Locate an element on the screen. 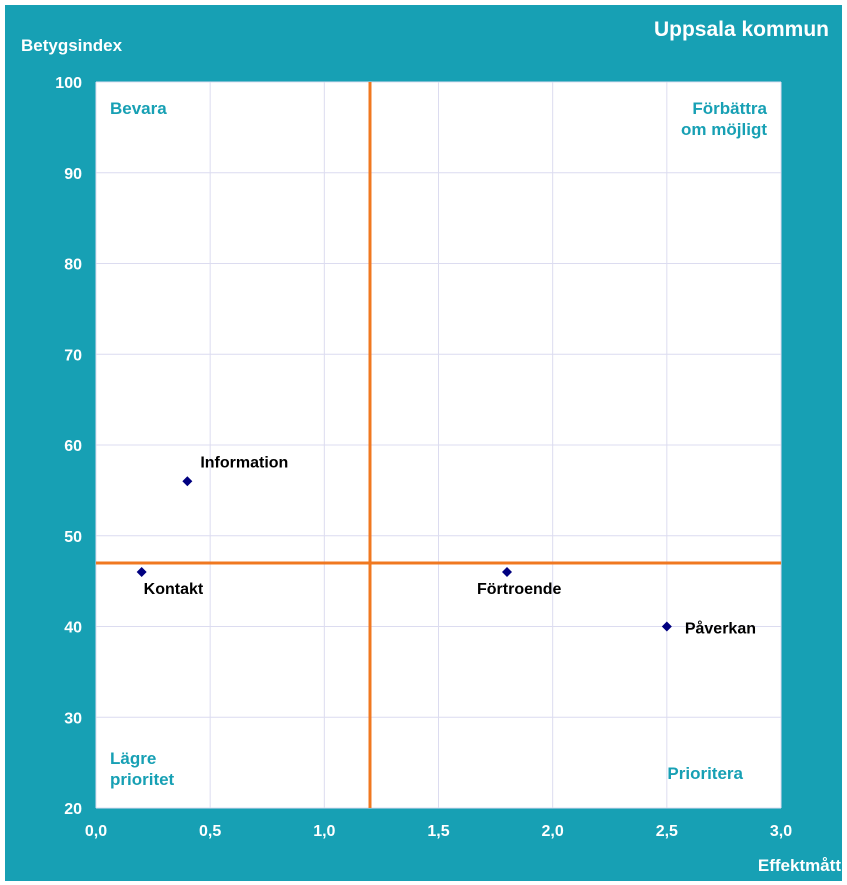  y-tick-label: 40 is located at coordinates (73, 628).